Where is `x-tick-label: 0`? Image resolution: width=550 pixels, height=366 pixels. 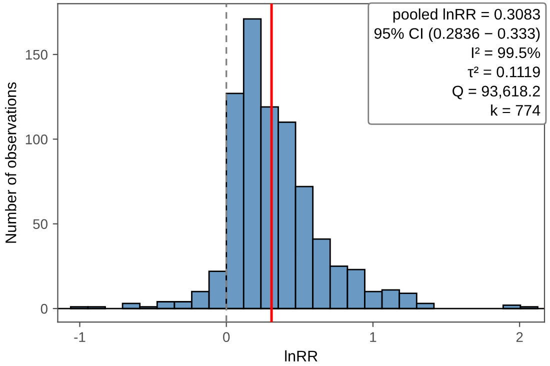 x-tick-label: 0 is located at coordinates (226, 337).